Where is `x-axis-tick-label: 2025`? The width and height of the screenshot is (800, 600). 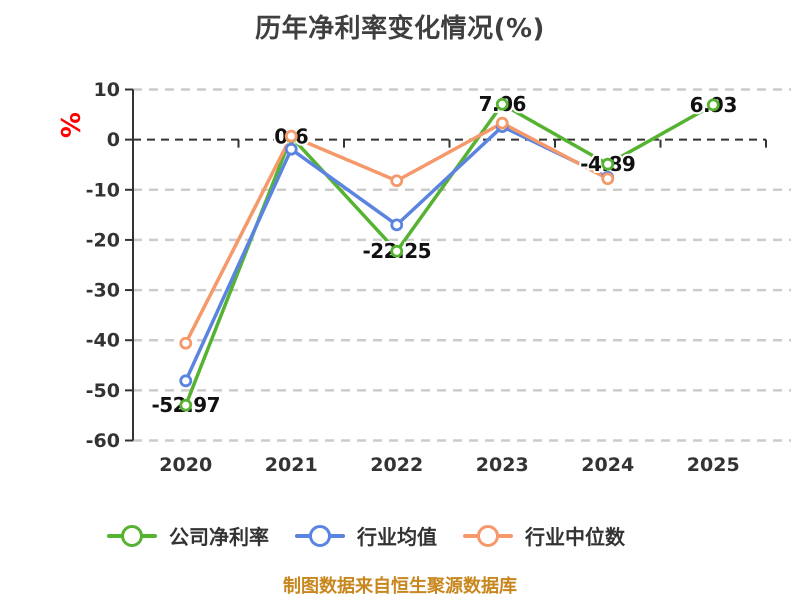
x-axis-tick-label: 2025 is located at coordinates (713, 465).